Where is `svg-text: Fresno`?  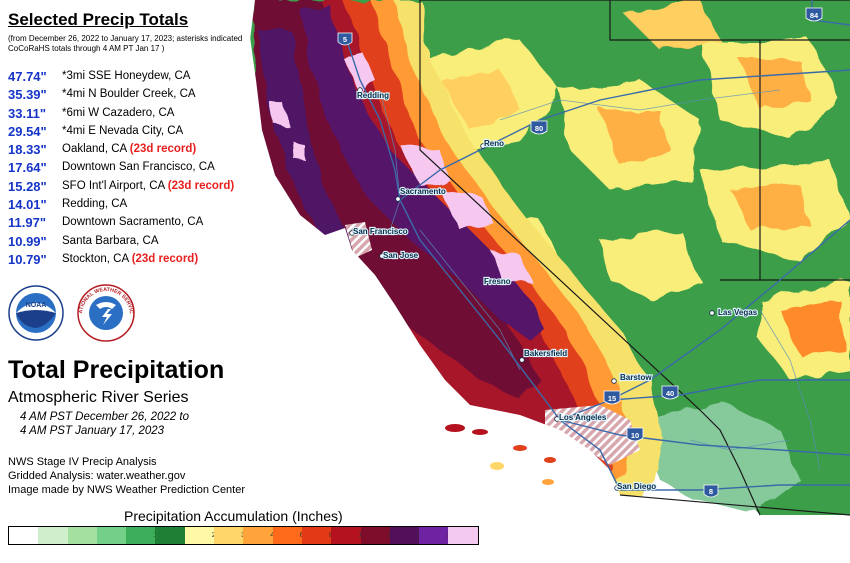
svg-text: Fresno is located at coordinates (497, 281).